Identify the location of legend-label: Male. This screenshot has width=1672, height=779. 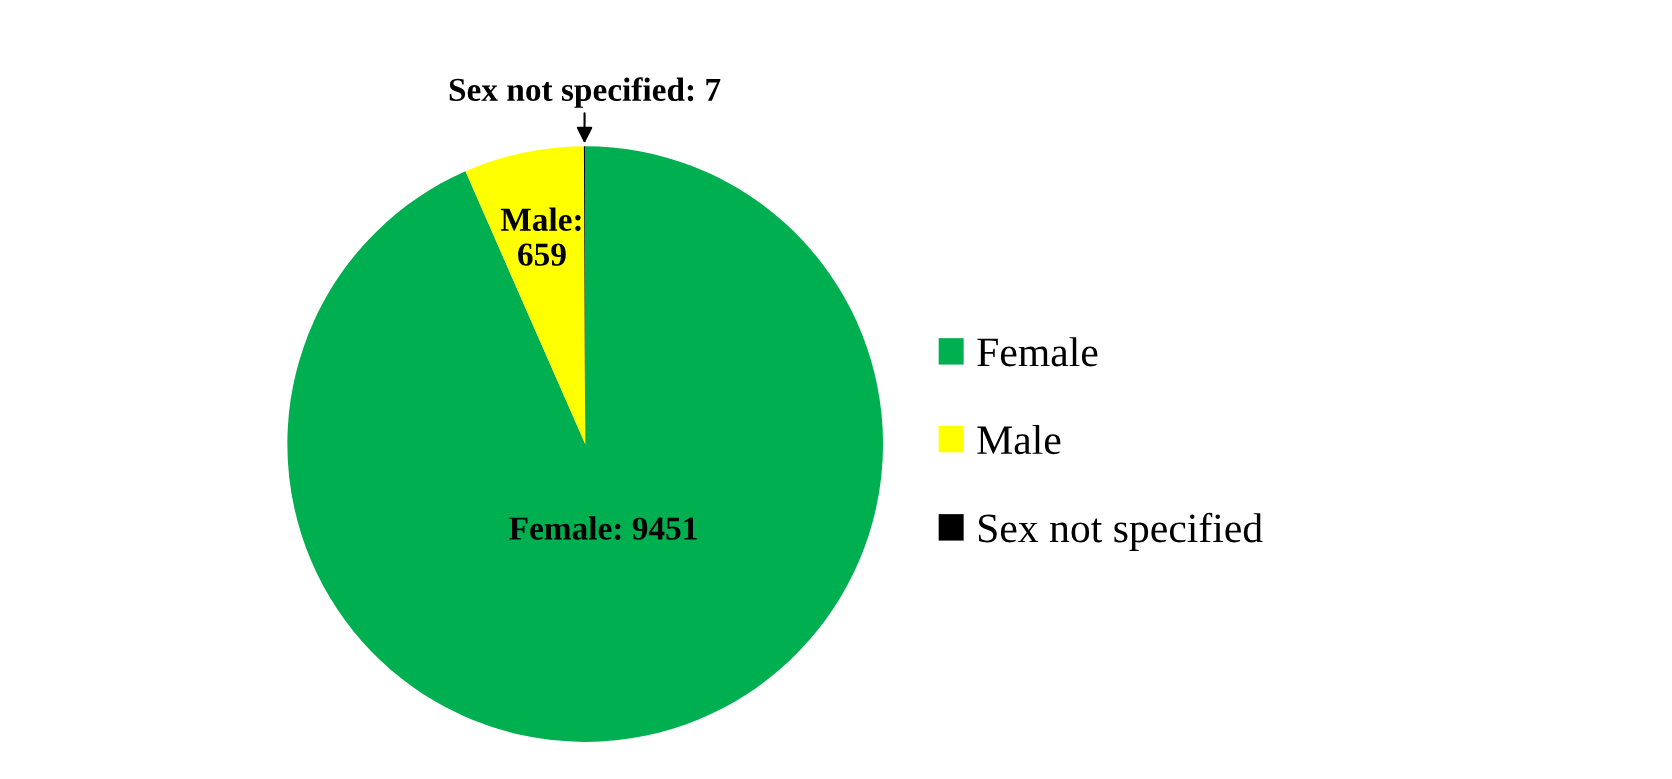
(1019, 439).